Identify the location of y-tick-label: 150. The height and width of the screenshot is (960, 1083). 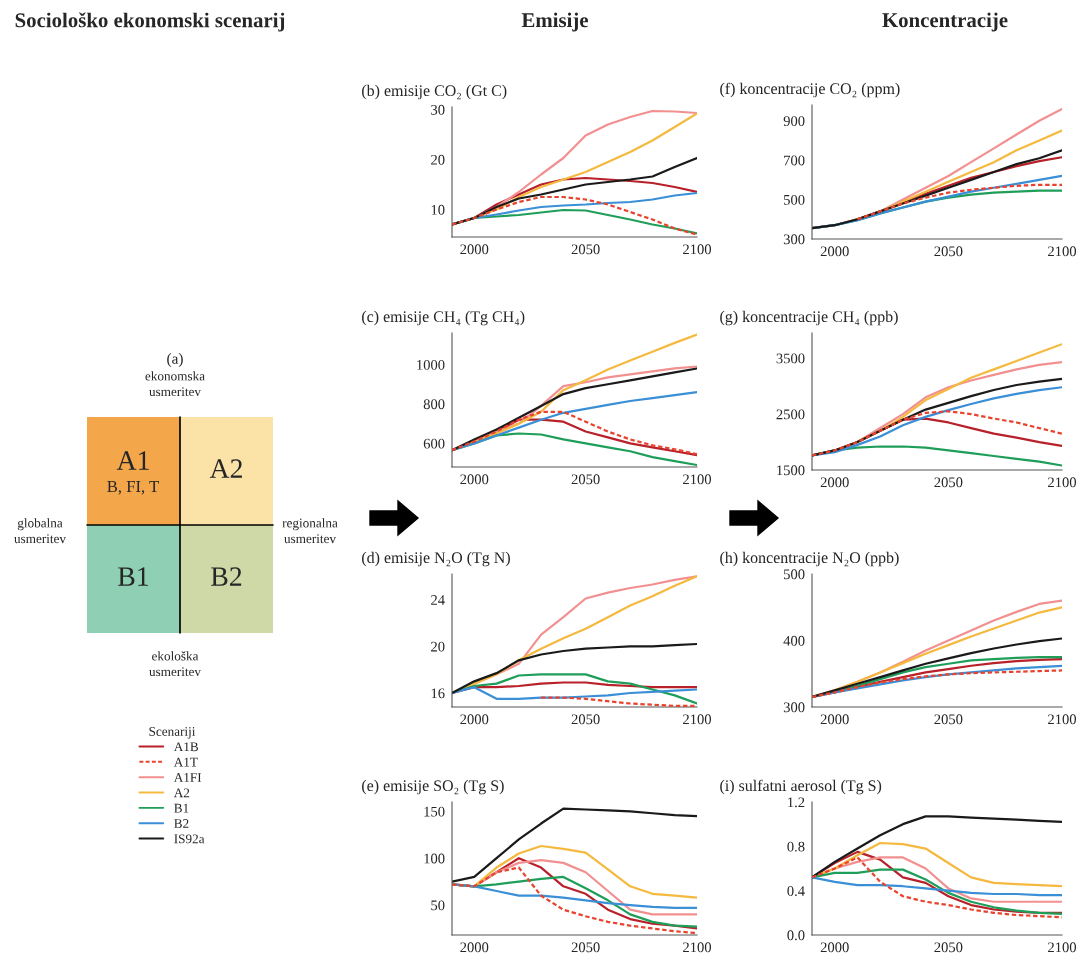
(434, 811).